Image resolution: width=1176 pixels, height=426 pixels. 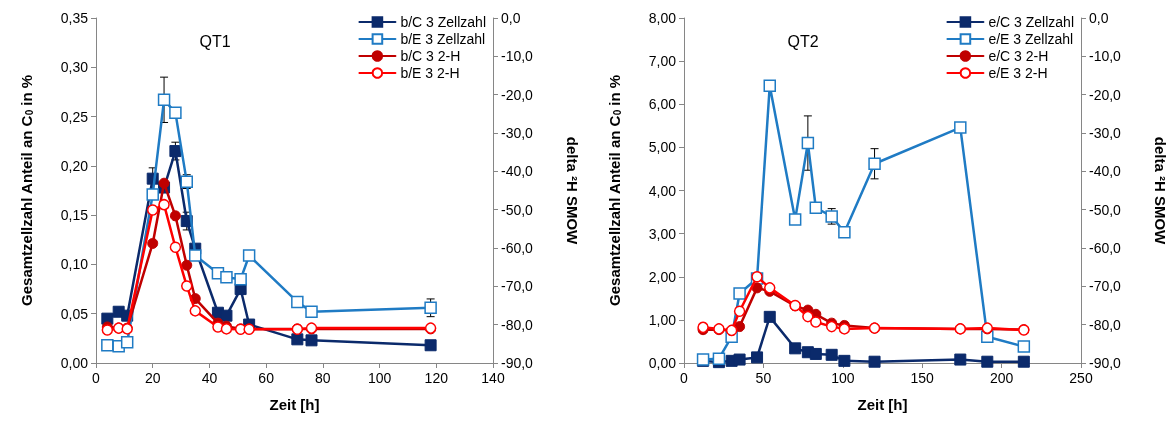 What do you see at coordinates (436, 378) in the screenshot?
I see `x-tick-label: 120` at bounding box center [436, 378].